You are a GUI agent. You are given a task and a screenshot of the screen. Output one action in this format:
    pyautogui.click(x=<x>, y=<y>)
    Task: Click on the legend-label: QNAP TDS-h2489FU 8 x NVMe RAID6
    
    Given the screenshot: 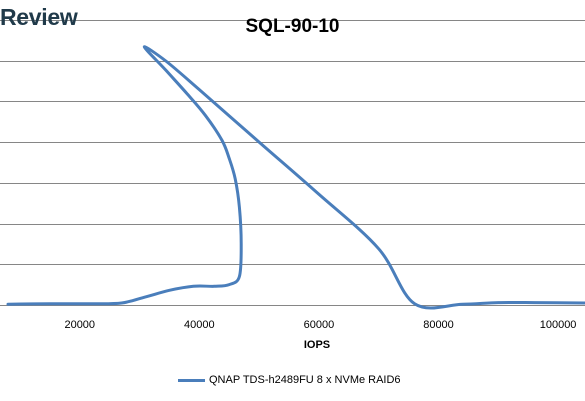 What is the action you would take?
    pyautogui.click(x=305, y=380)
    